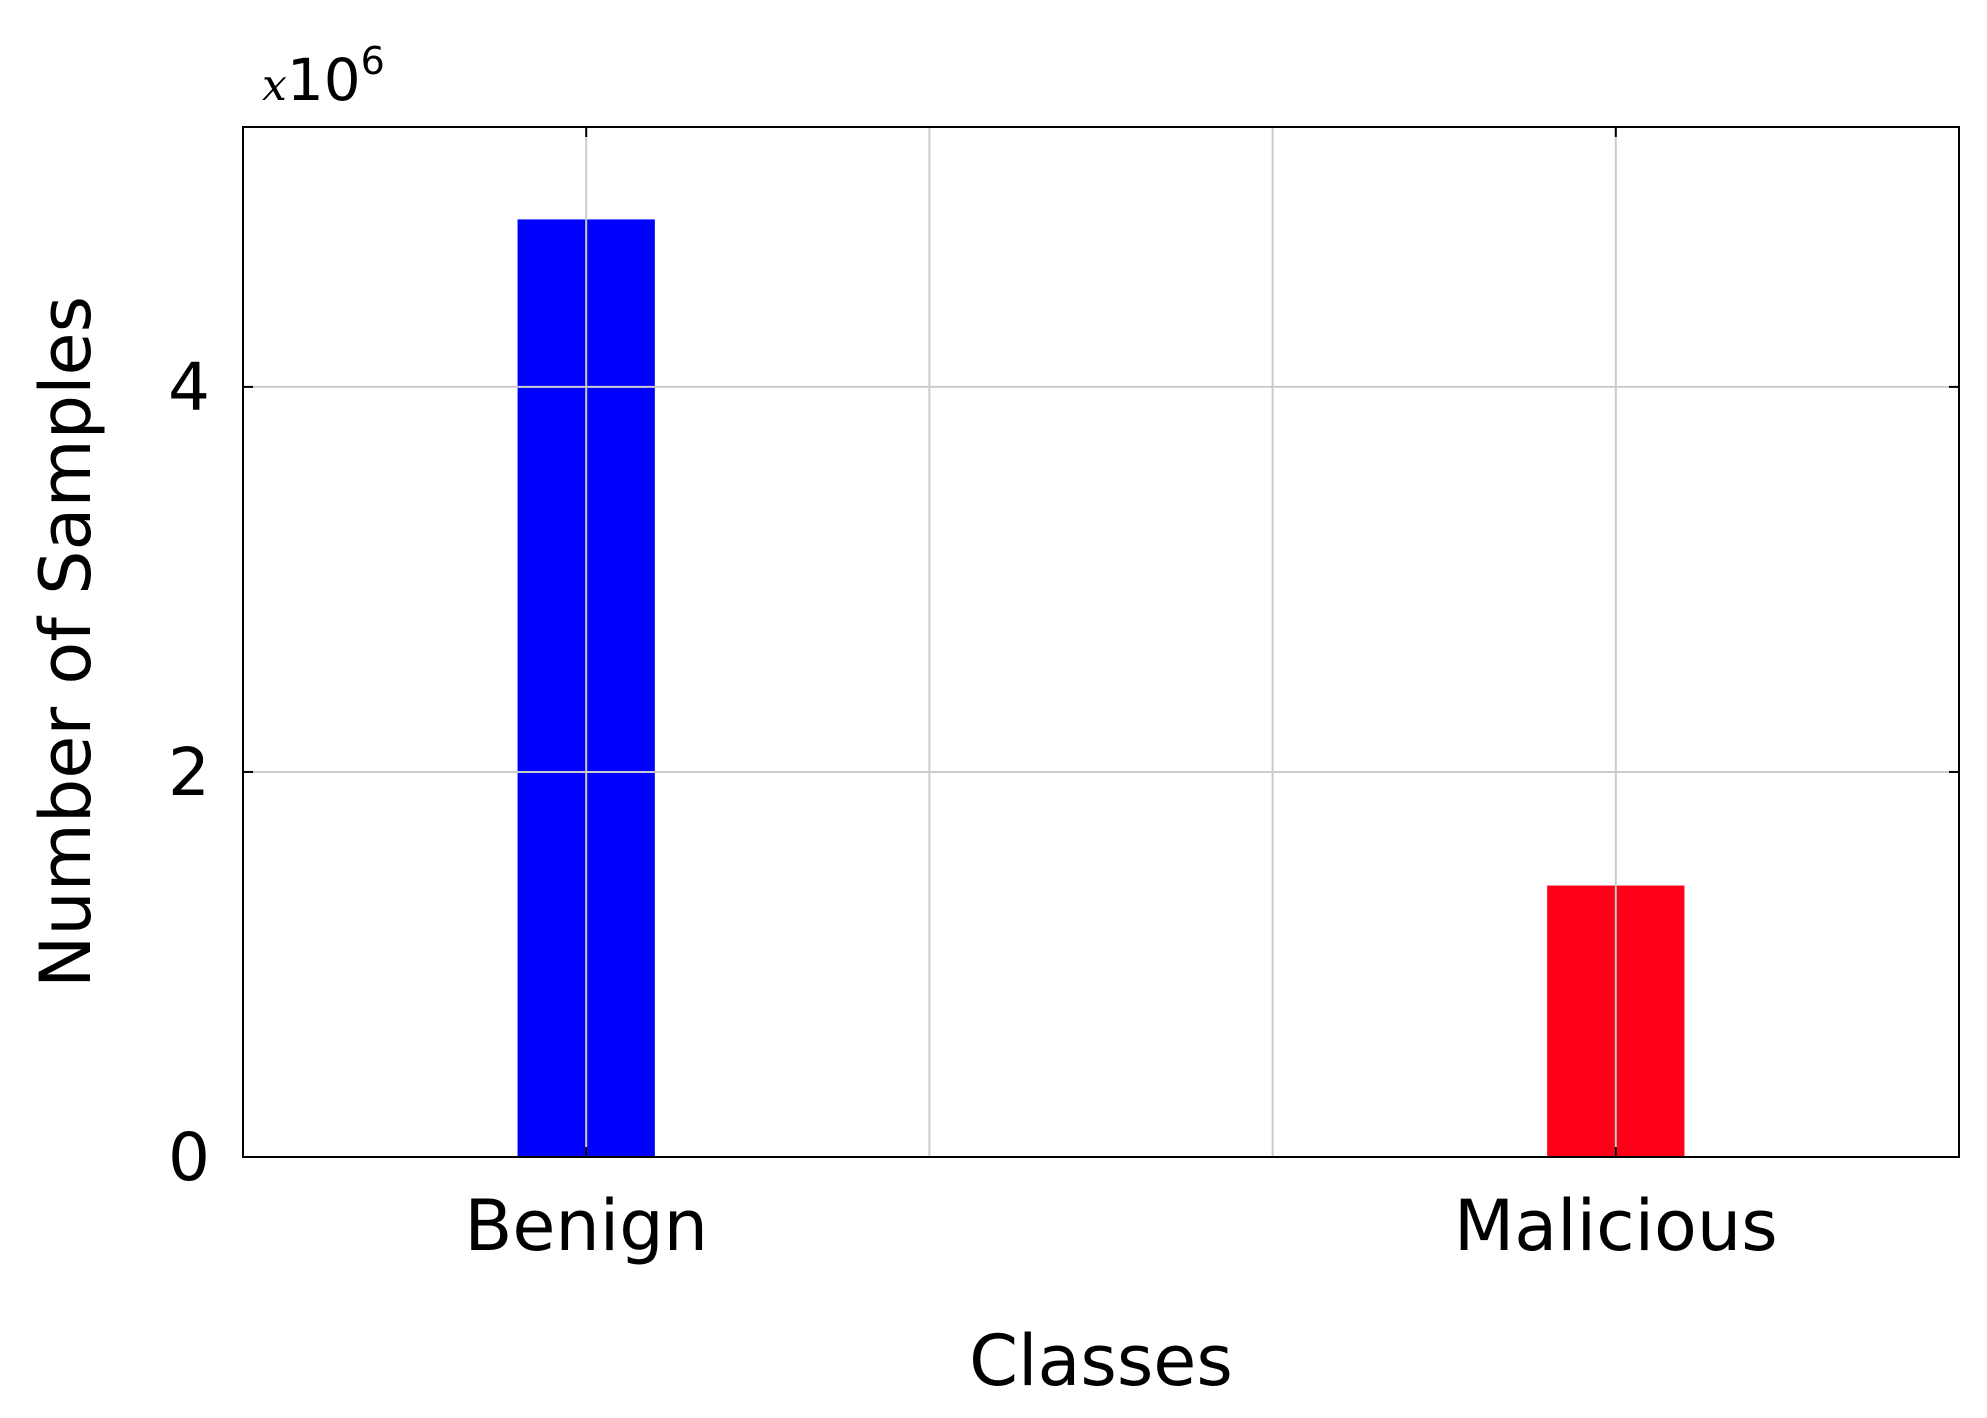 This screenshot has height=1418, width=1987. I want to click on y-multiplier-base: 10, so click(324, 80).